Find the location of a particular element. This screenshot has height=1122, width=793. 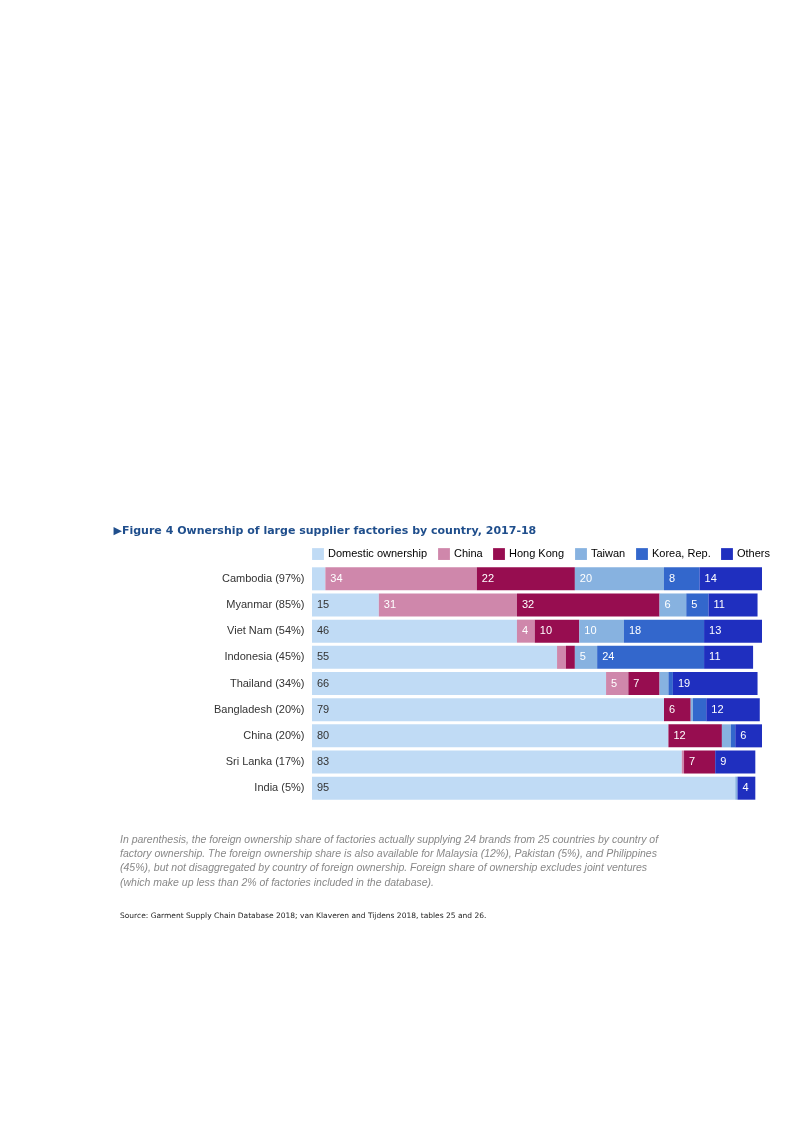

y-tick-label: Sri Lanka (17%) is located at coordinates (265, 761).